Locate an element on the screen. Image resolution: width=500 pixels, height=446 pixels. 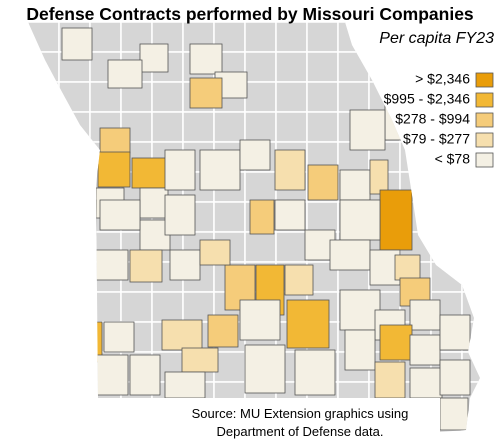
map-subtitle: Per capita FY23 is located at coordinates (436, 38).